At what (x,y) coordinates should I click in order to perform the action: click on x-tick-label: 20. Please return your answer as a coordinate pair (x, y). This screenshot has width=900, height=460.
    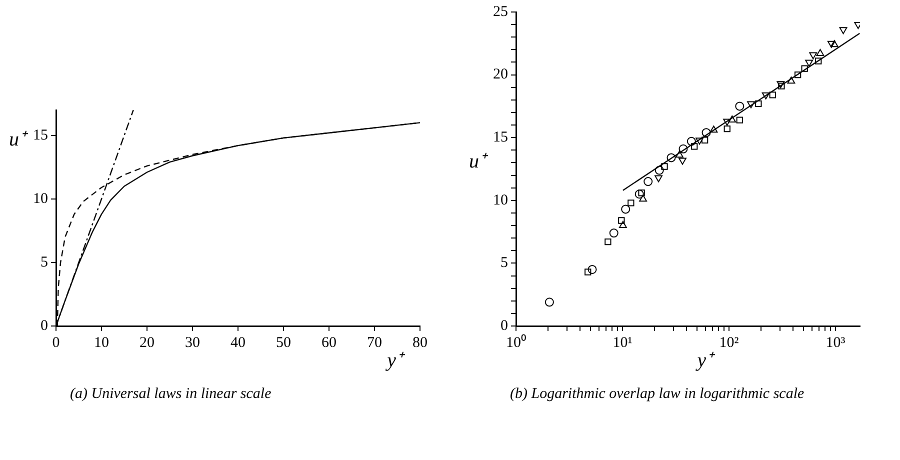
    Looking at the image, I should click on (147, 342).